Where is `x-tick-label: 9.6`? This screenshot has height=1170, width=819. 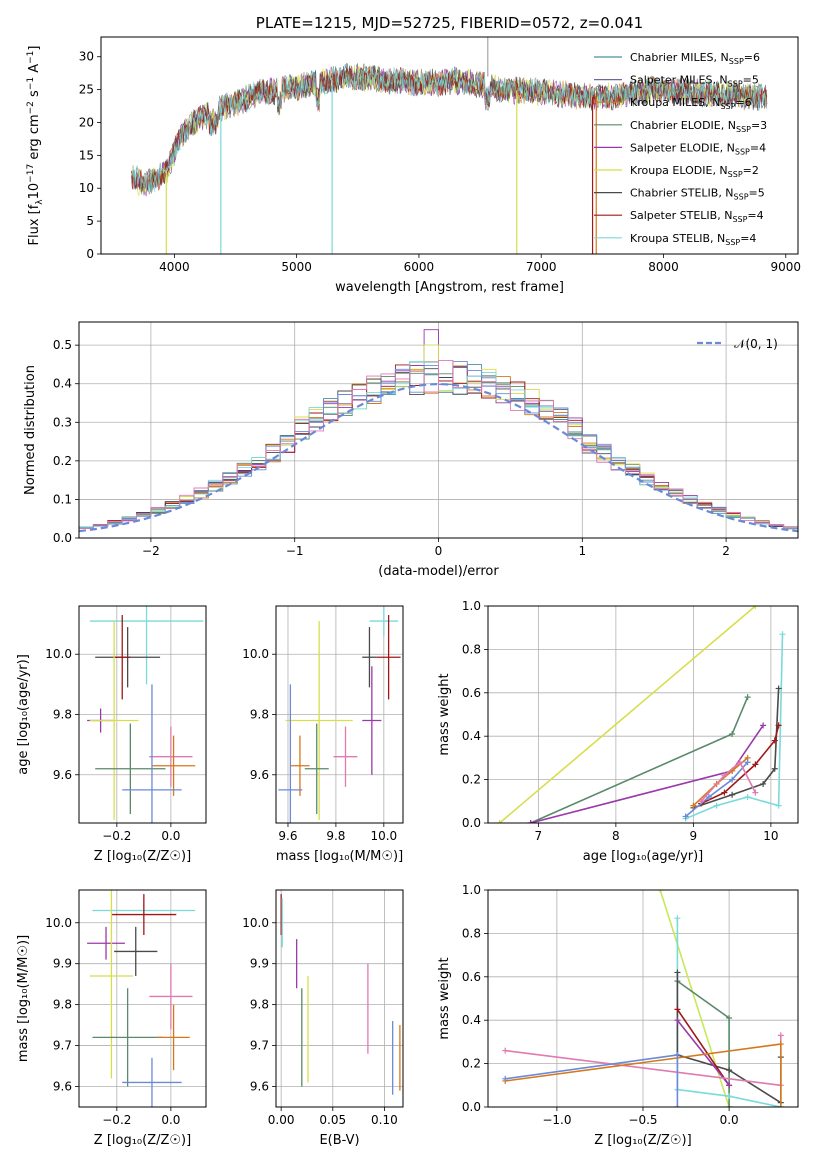
x-tick-label: 9.6 is located at coordinates (287, 836).